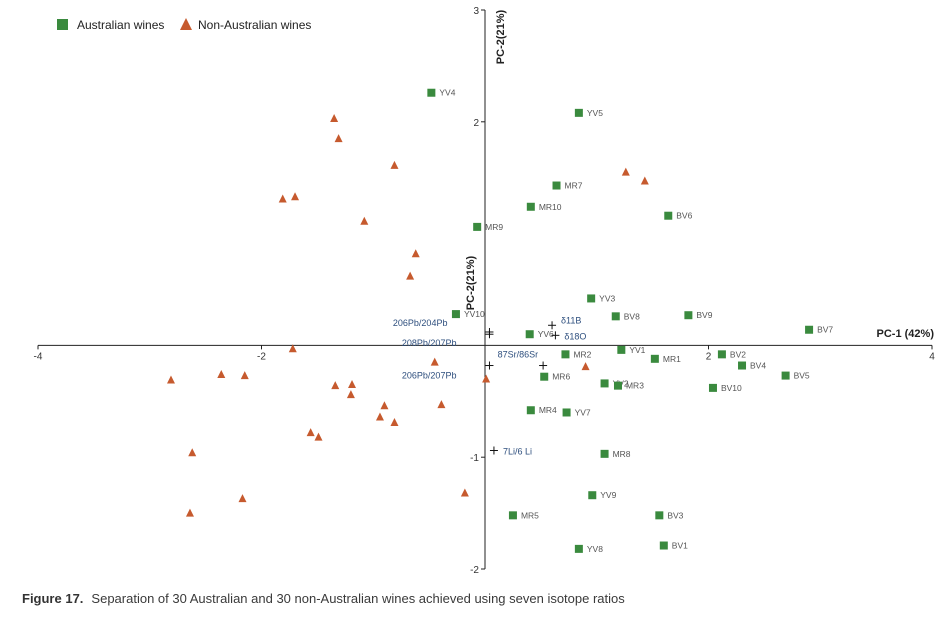  I want to click on point-label: MR8, so click(622, 454).